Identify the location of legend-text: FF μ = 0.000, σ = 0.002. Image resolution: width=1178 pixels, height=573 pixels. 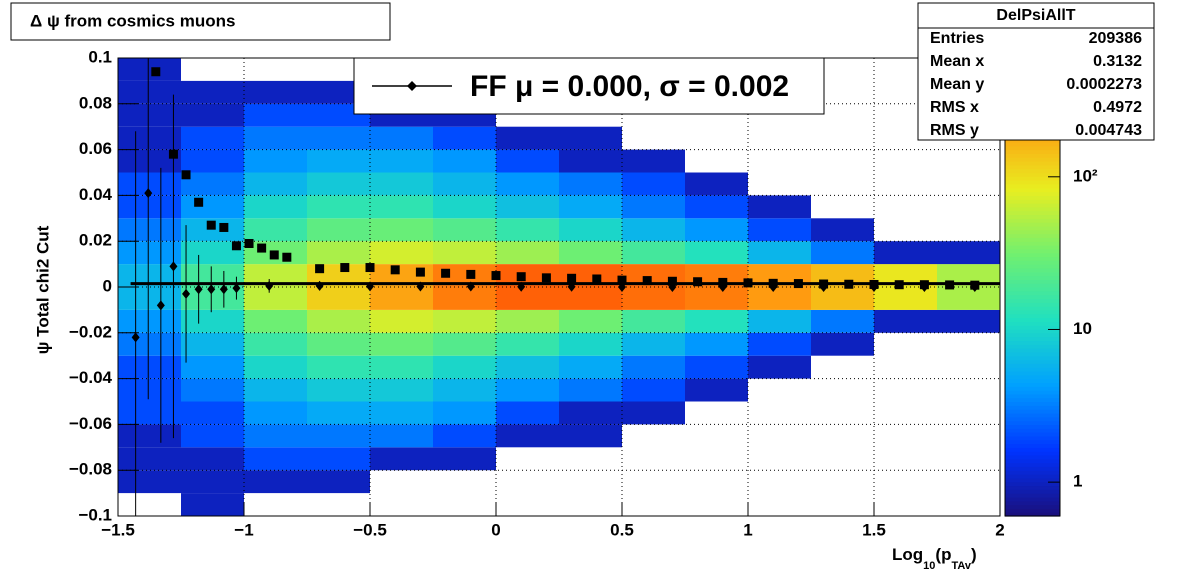
(629, 86).